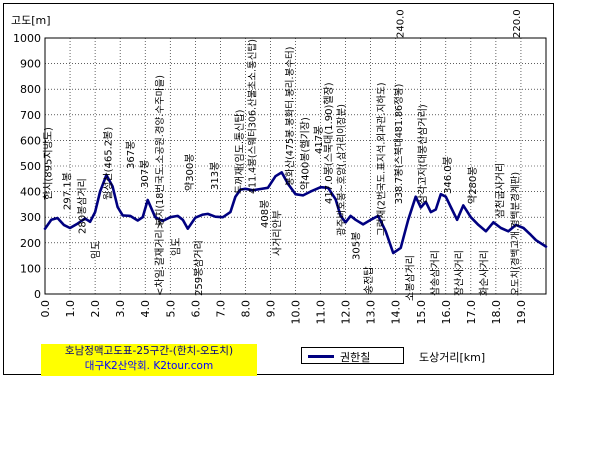 Image resolution: width=593 pixels, height=461 pixels. Describe the element at coordinates (448, 175) in the screenshot. I see `waypoint-label: 346.0봉` at that location.